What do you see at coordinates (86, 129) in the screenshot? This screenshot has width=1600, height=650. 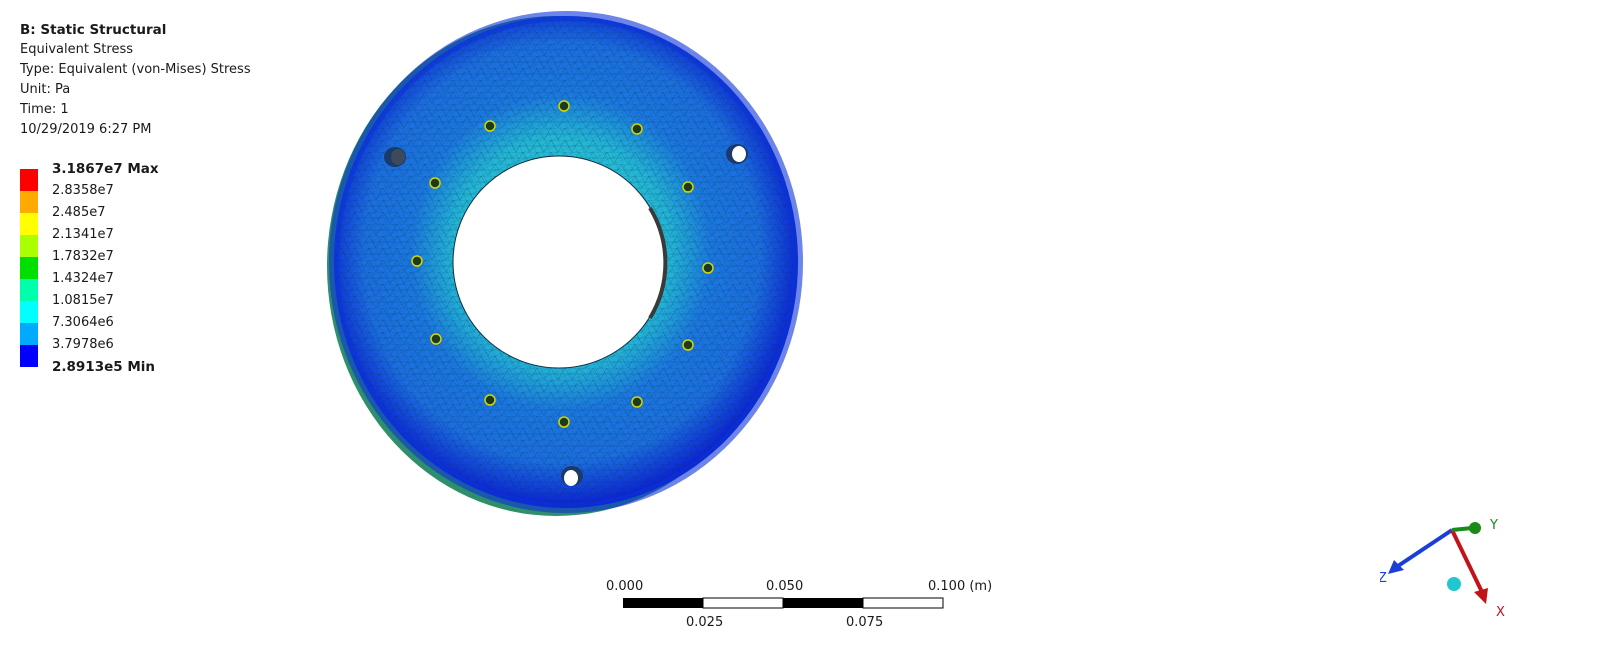 I see `result-timestamp: 10/29/2019 6:27 PM` at bounding box center [86, 129].